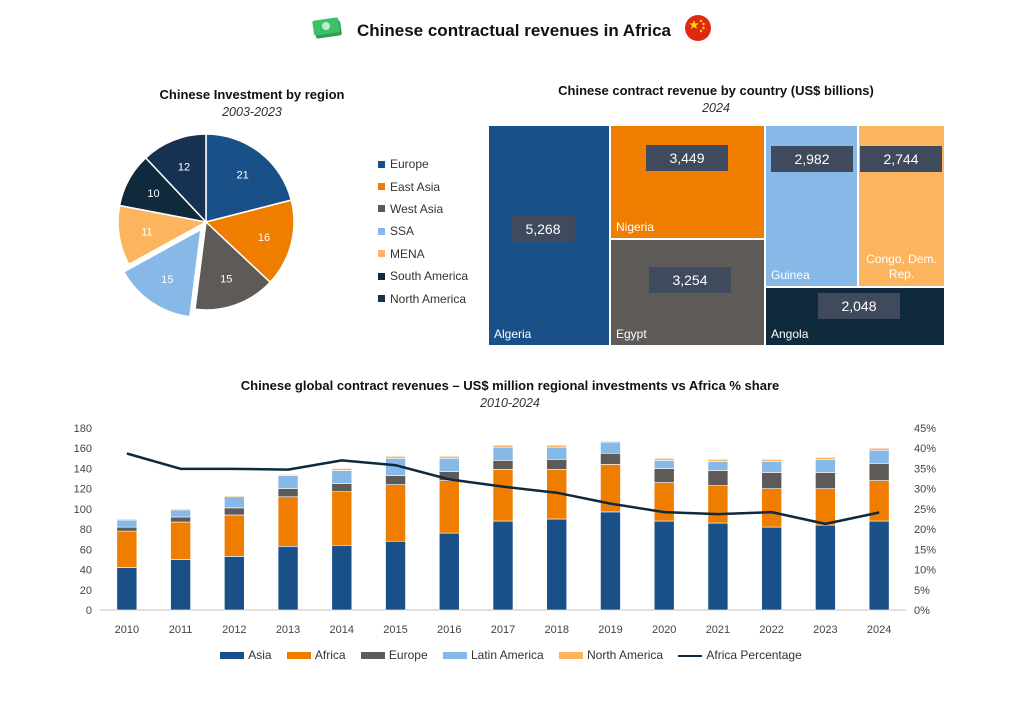 The height and width of the screenshot is (707, 1022). I want to click on legend-item-africa: Africa, so click(316, 655).